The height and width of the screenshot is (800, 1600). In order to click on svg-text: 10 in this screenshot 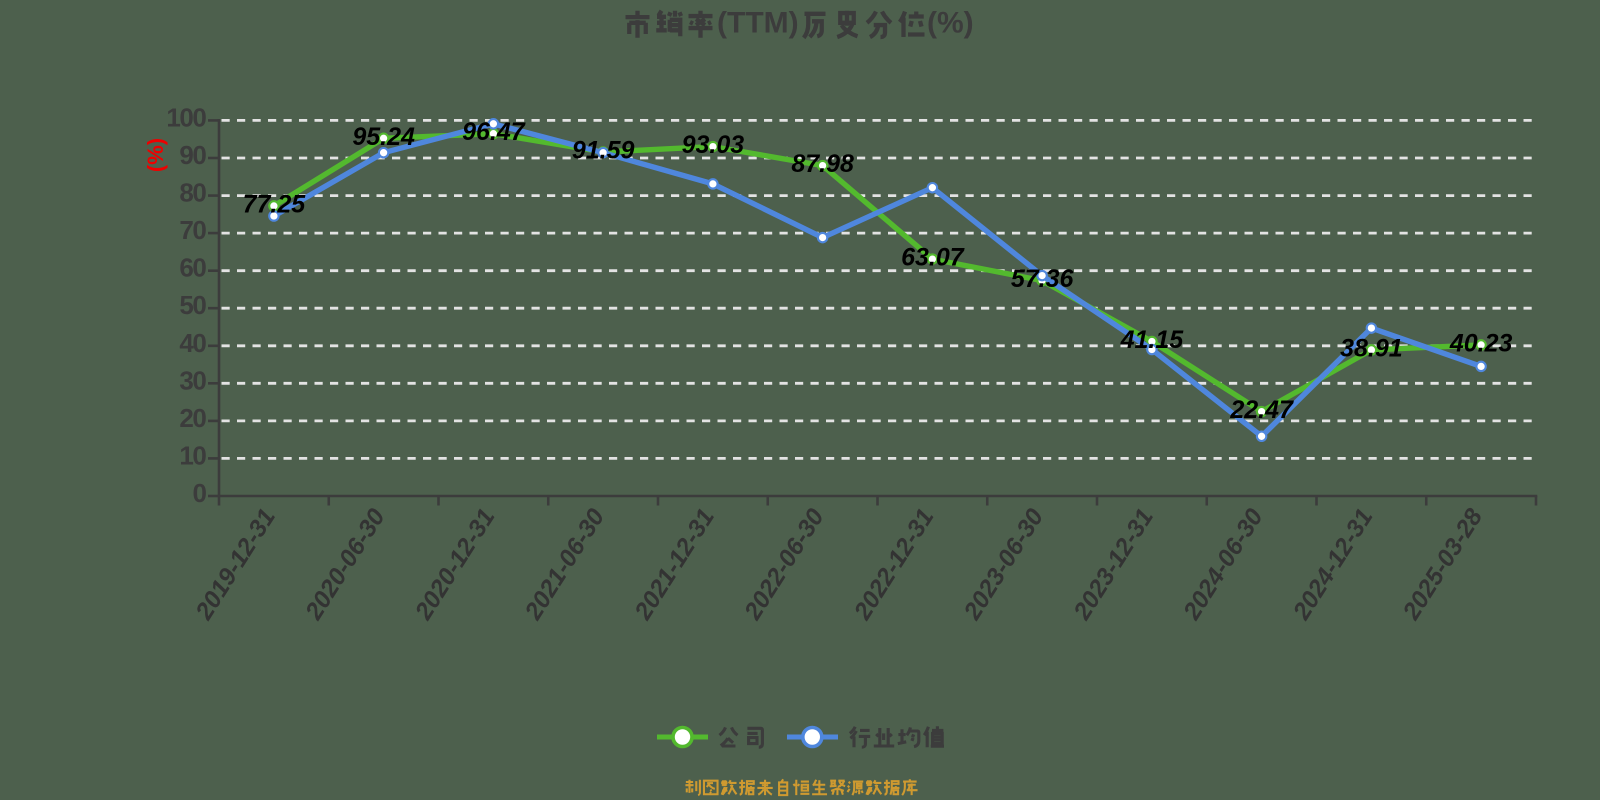, I will do `click(192, 455)`.